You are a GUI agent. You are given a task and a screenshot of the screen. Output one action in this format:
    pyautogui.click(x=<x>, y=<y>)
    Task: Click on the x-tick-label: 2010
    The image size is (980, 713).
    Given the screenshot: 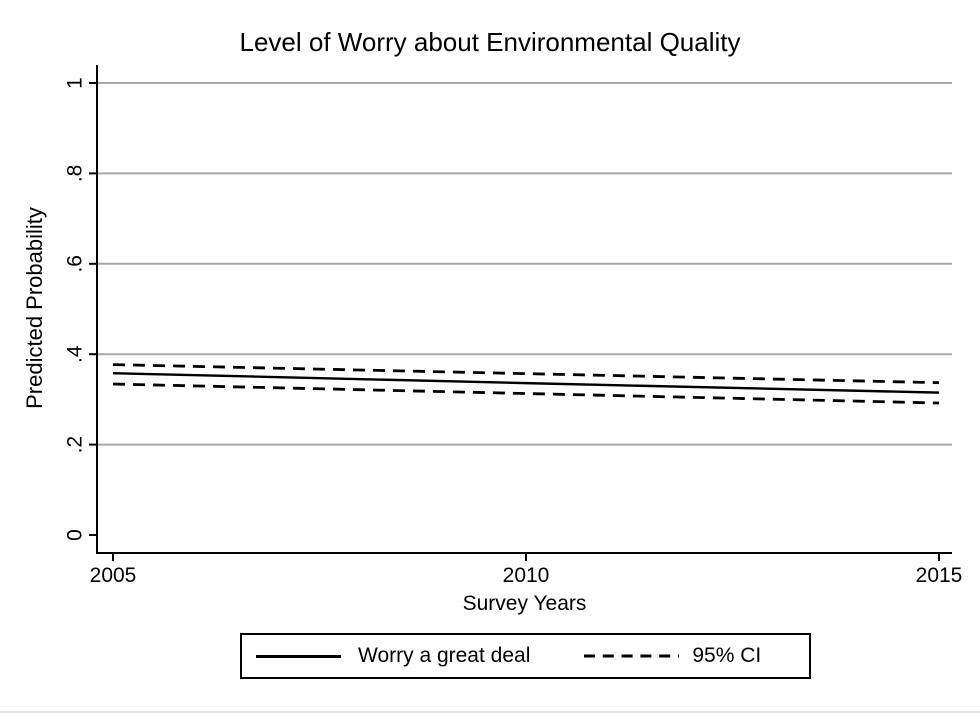 What is the action you would take?
    pyautogui.click(x=526, y=575)
    